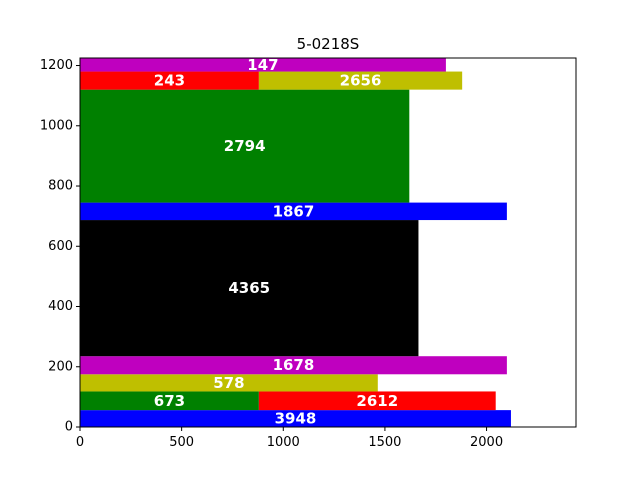  Describe the element at coordinates (69, 427) in the screenshot. I see `y-tick-label-0: 0` at that location.